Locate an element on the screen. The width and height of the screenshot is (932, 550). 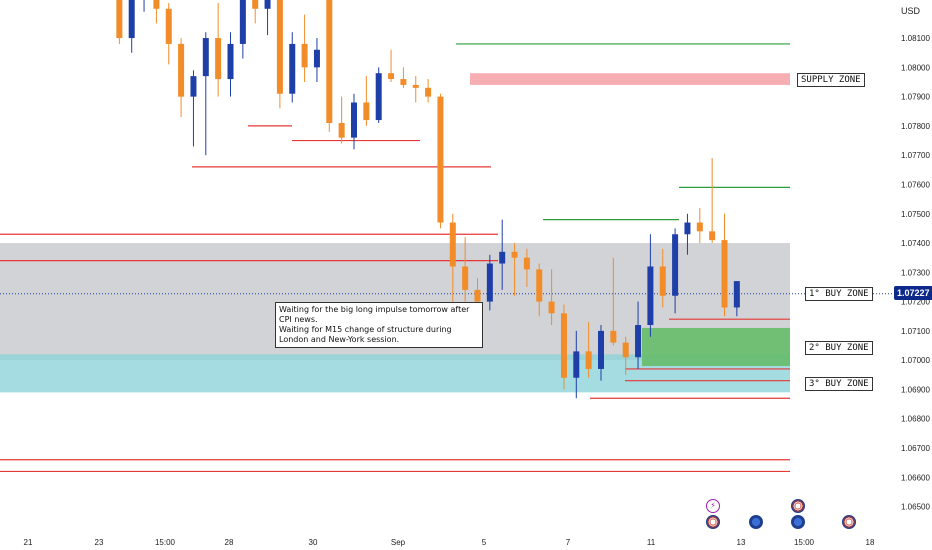
y-tick-label: 1.07300 is located at coordinates (915, 272).